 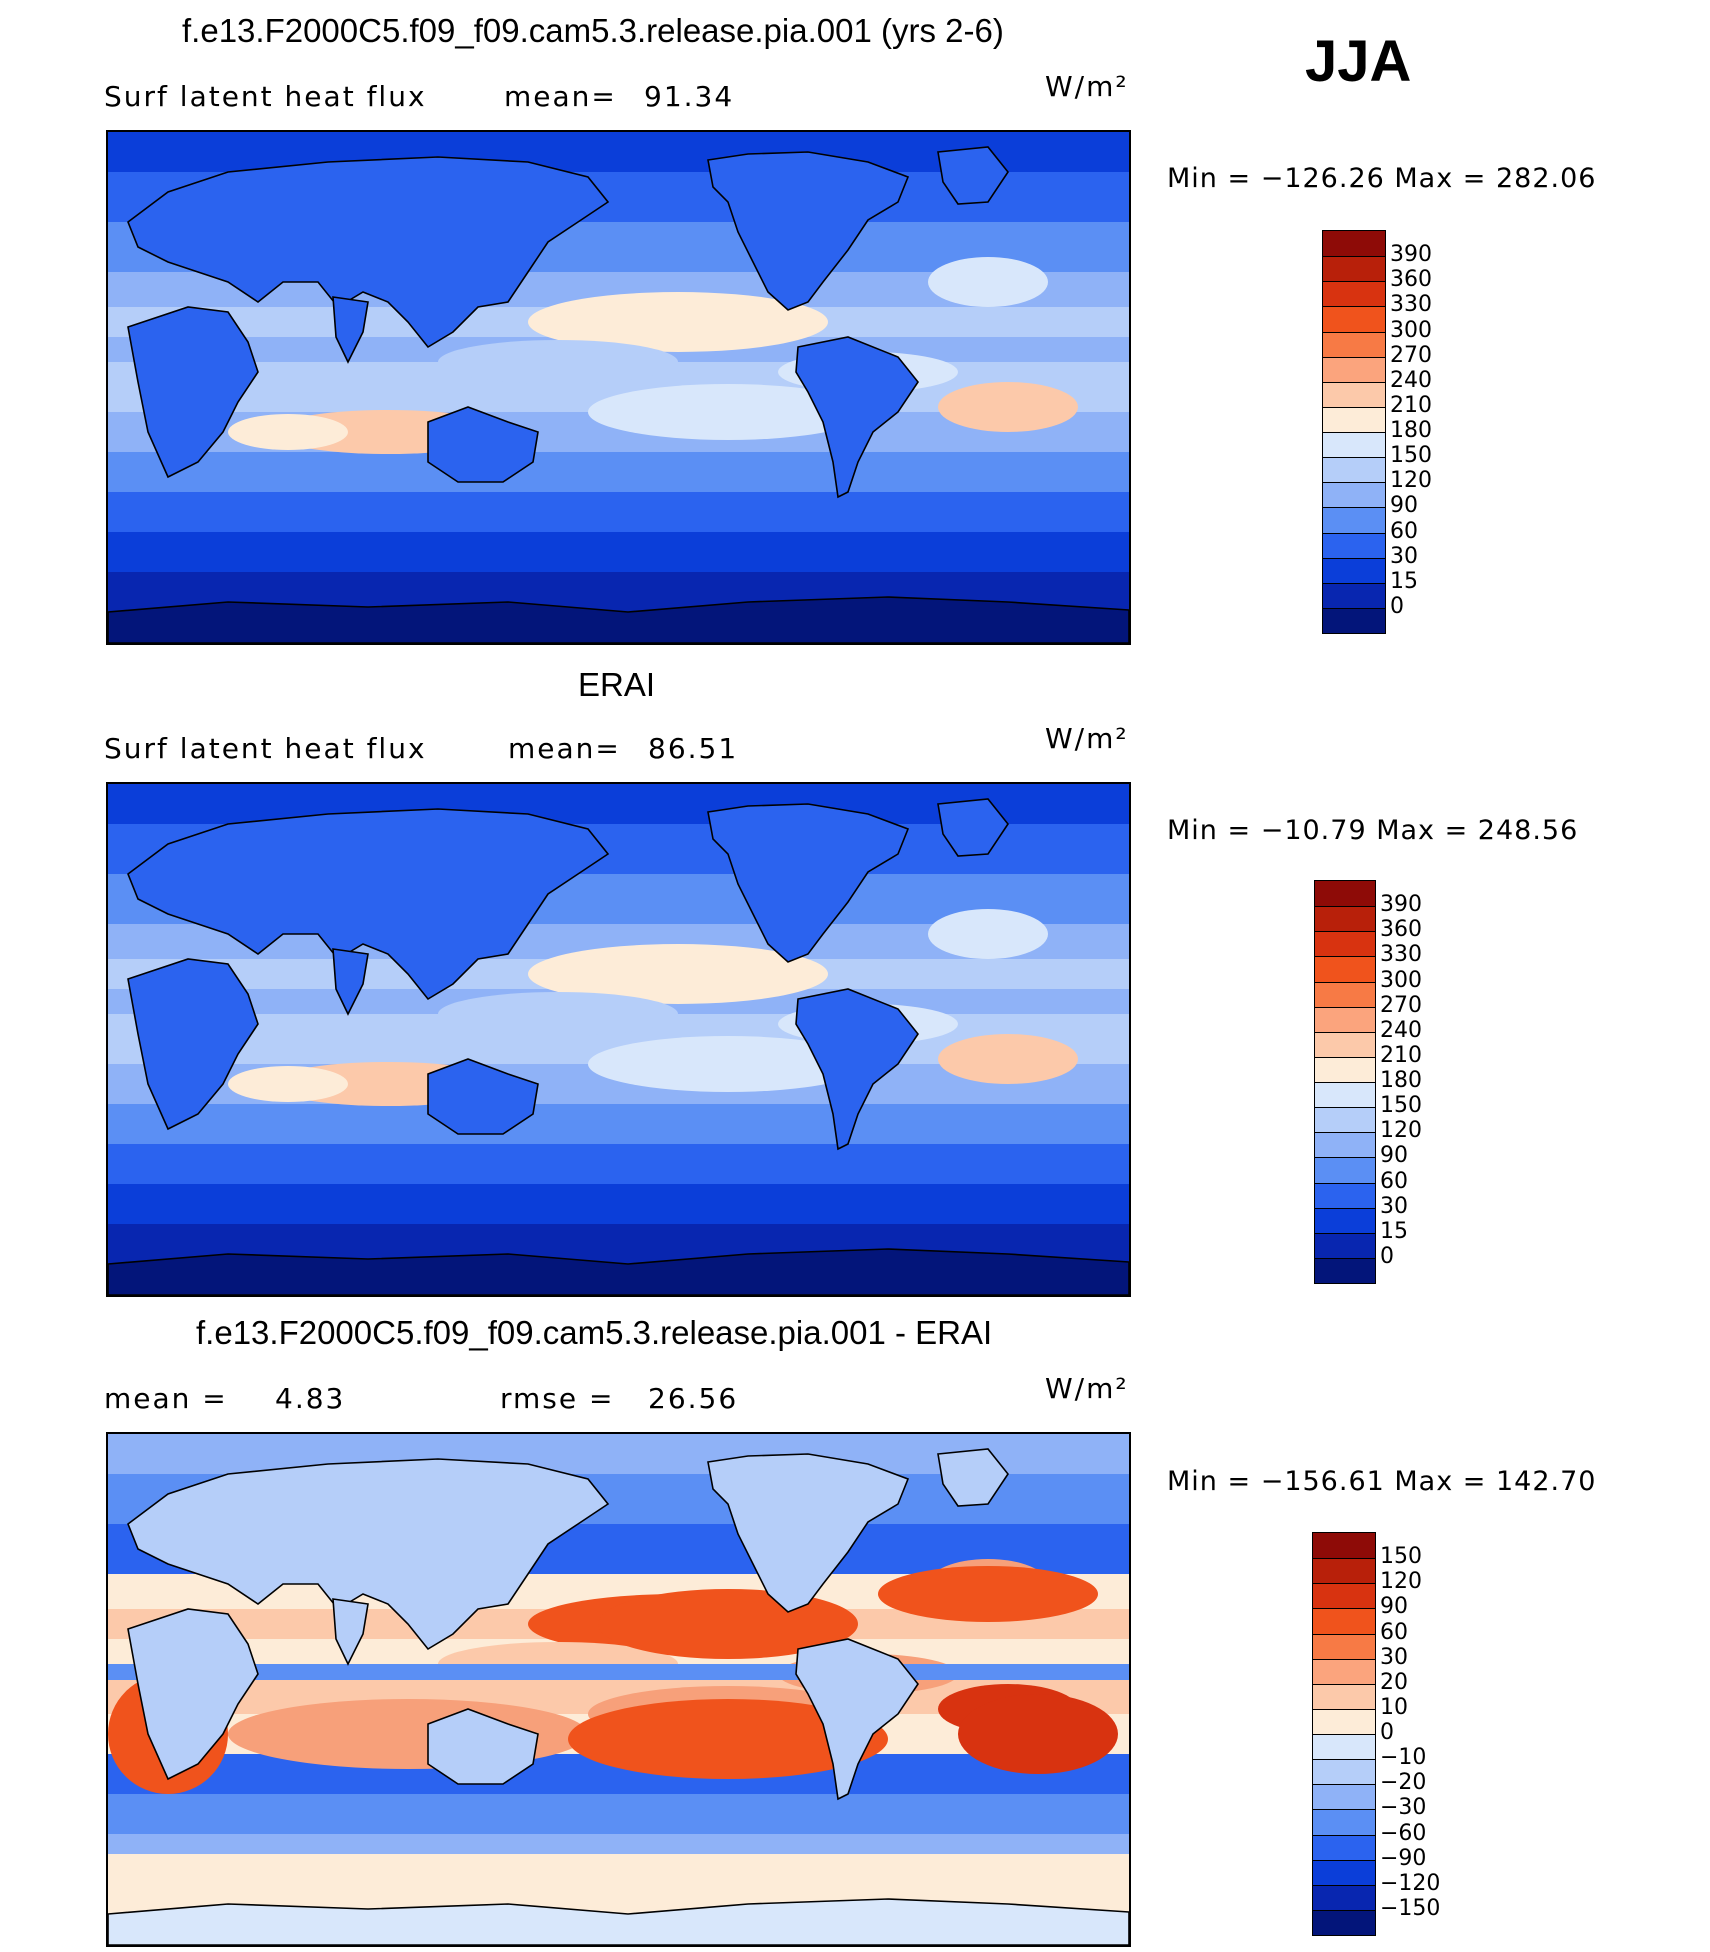 What do you see at coordinates (265, 748) in the screenshot?
I see `panel-2-variable: Surf latent heat flux` at bounding box center [265, 748].